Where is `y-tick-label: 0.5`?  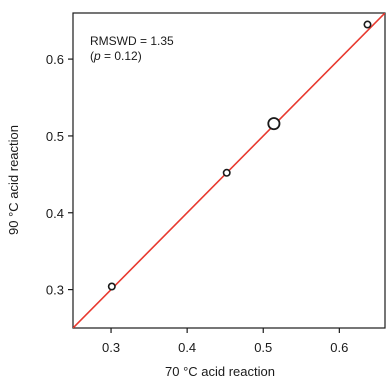 y-tick-label: 0.5 is located at coordinates (55, 136).